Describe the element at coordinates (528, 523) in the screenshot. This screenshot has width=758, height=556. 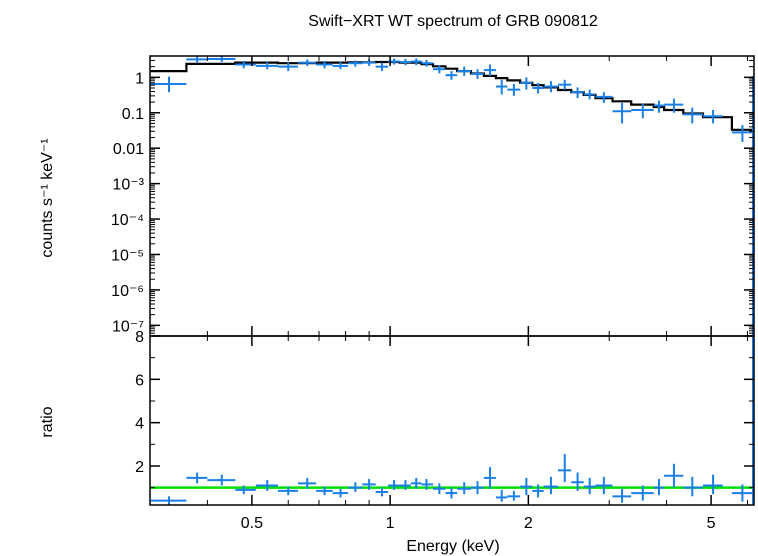
I see `x-tick-label: 2` at that location.